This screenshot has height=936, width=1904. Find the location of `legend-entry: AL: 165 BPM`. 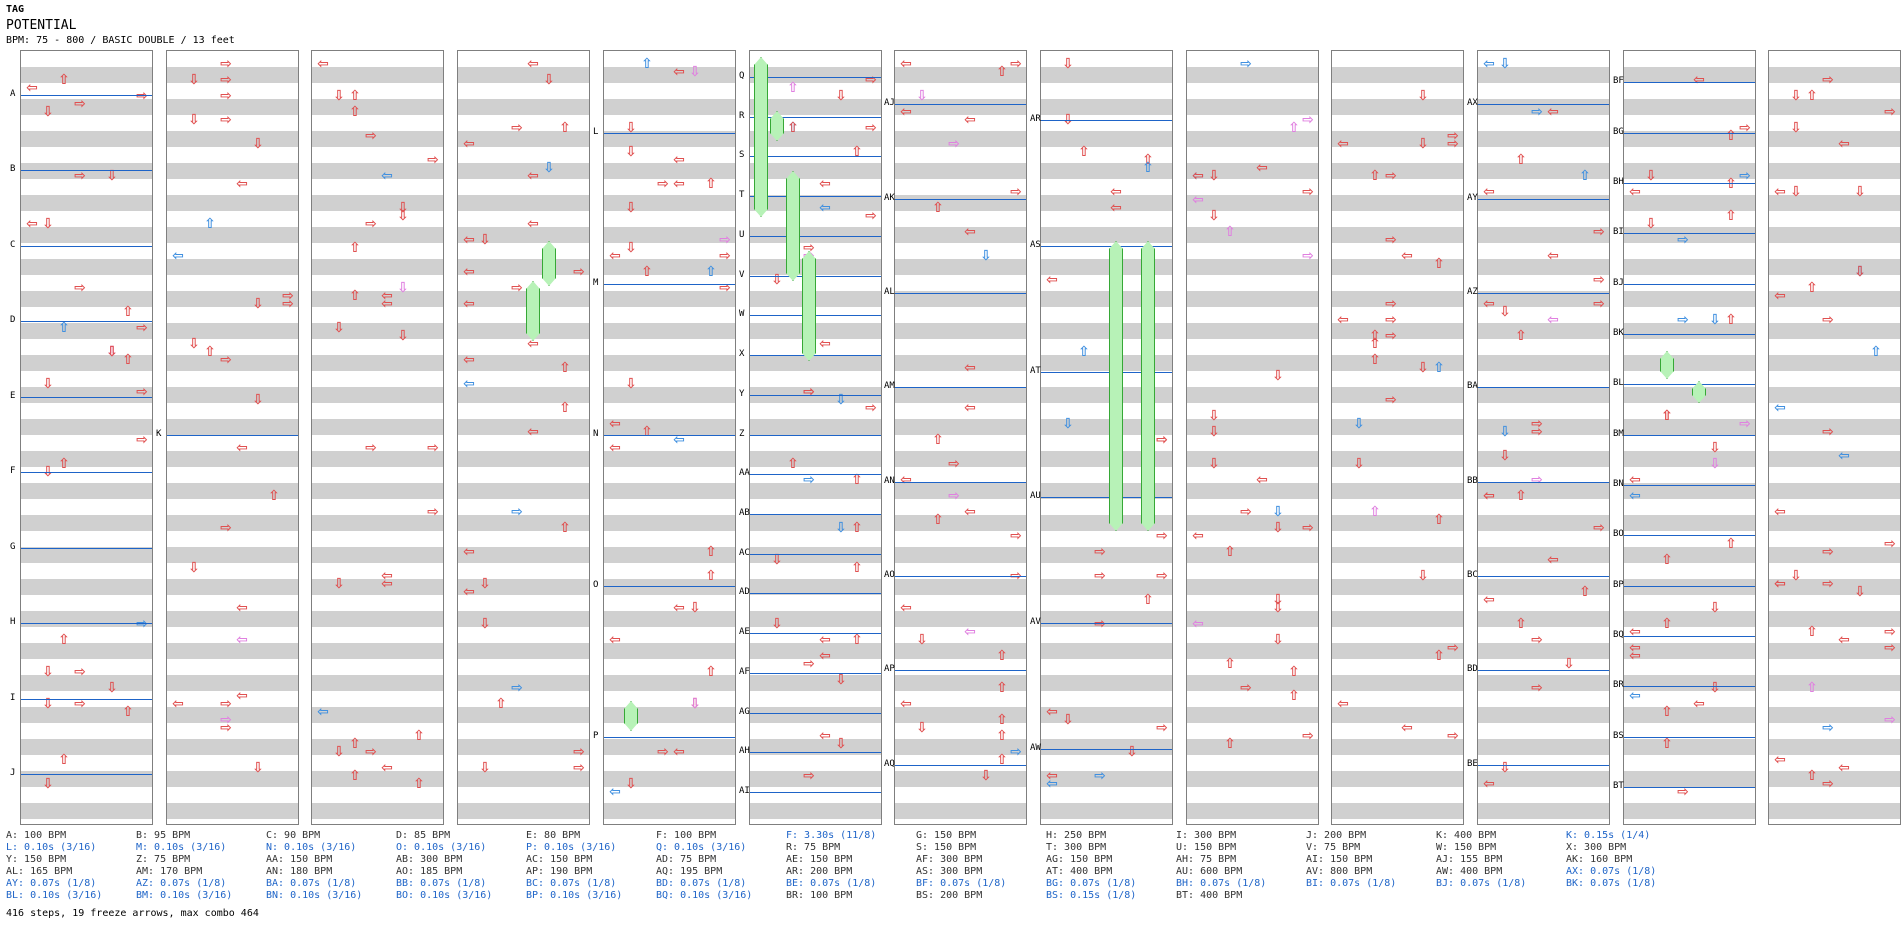

legend-entry: AL: 165 BPM is located at coordinates (39, 871).